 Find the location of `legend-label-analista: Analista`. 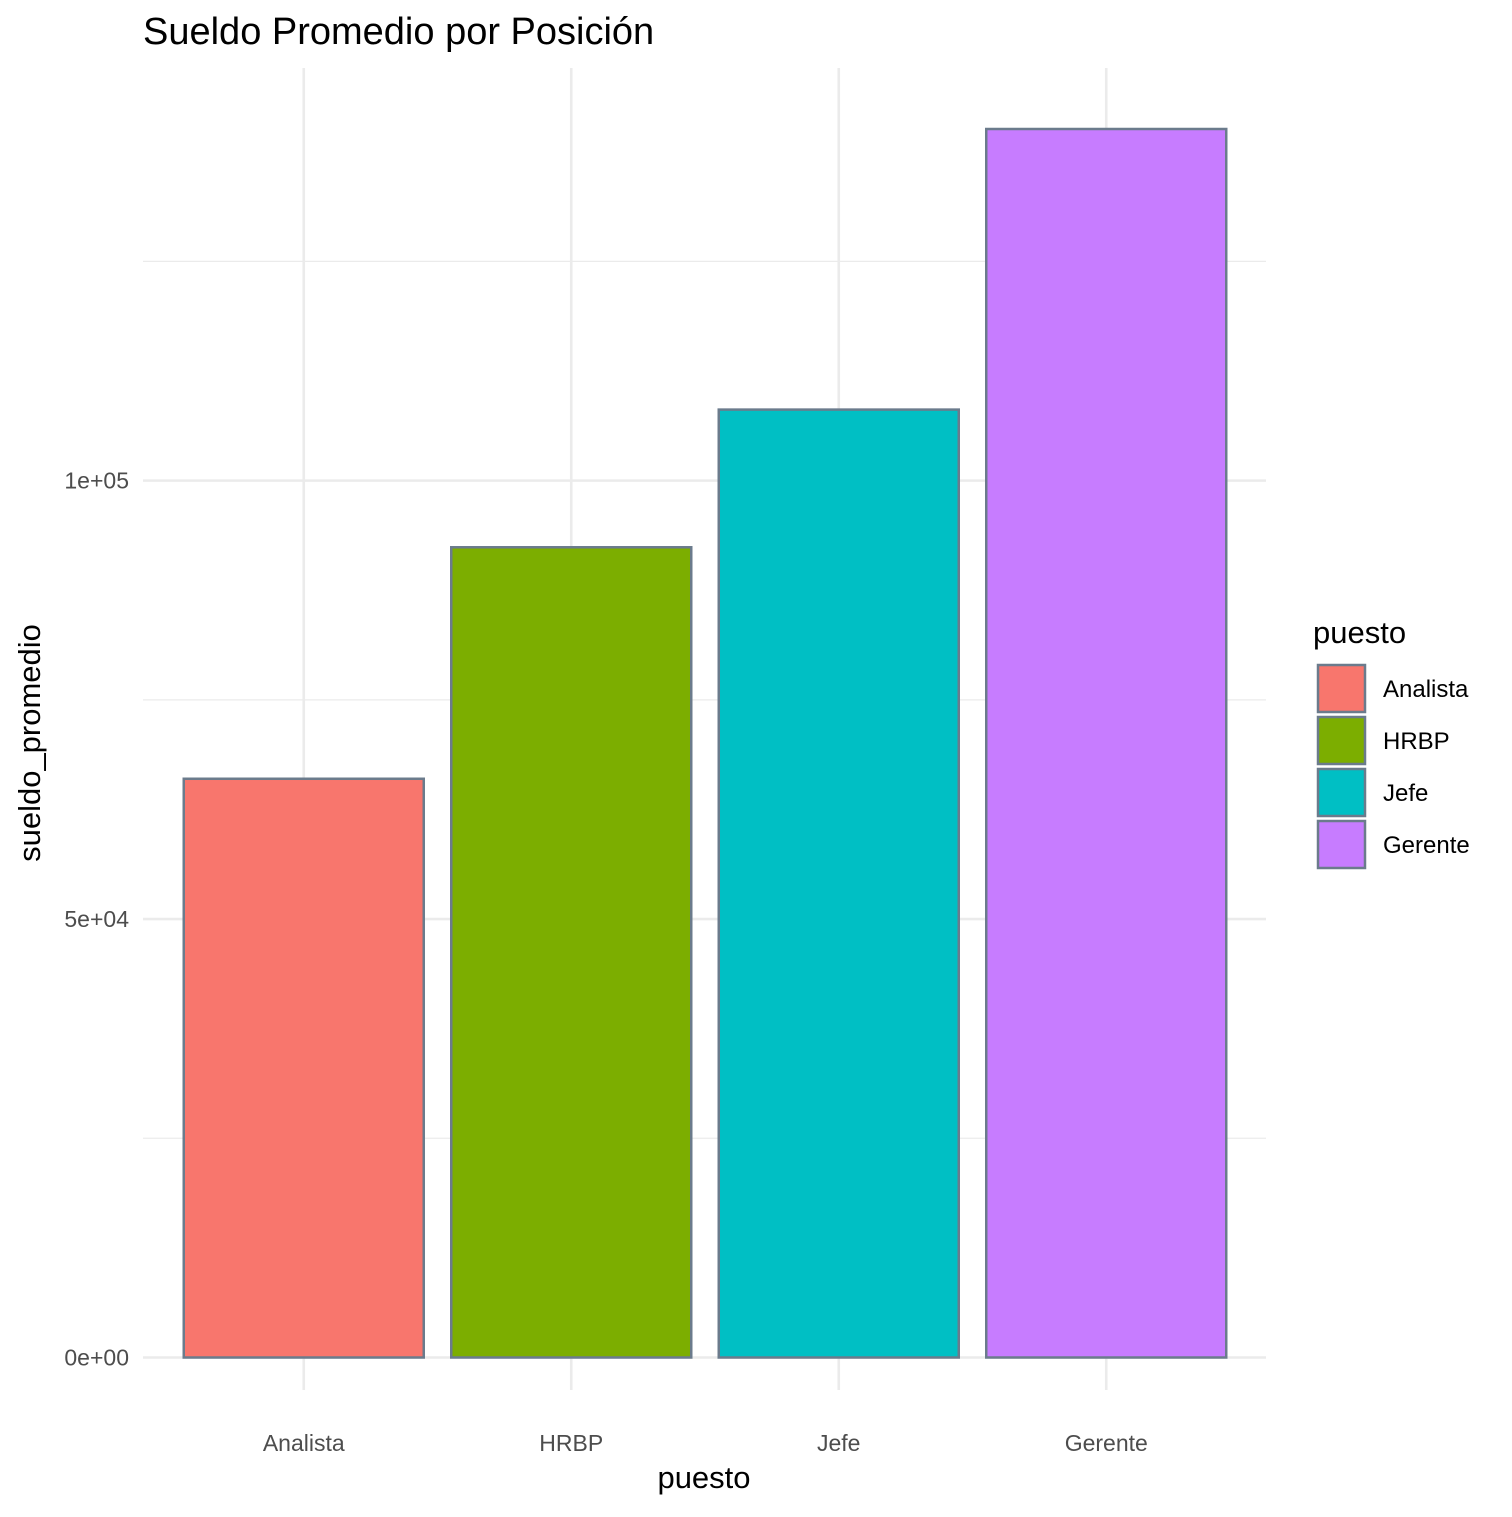

legend-label-analista: Analista is located at coordinates (1426, 689).